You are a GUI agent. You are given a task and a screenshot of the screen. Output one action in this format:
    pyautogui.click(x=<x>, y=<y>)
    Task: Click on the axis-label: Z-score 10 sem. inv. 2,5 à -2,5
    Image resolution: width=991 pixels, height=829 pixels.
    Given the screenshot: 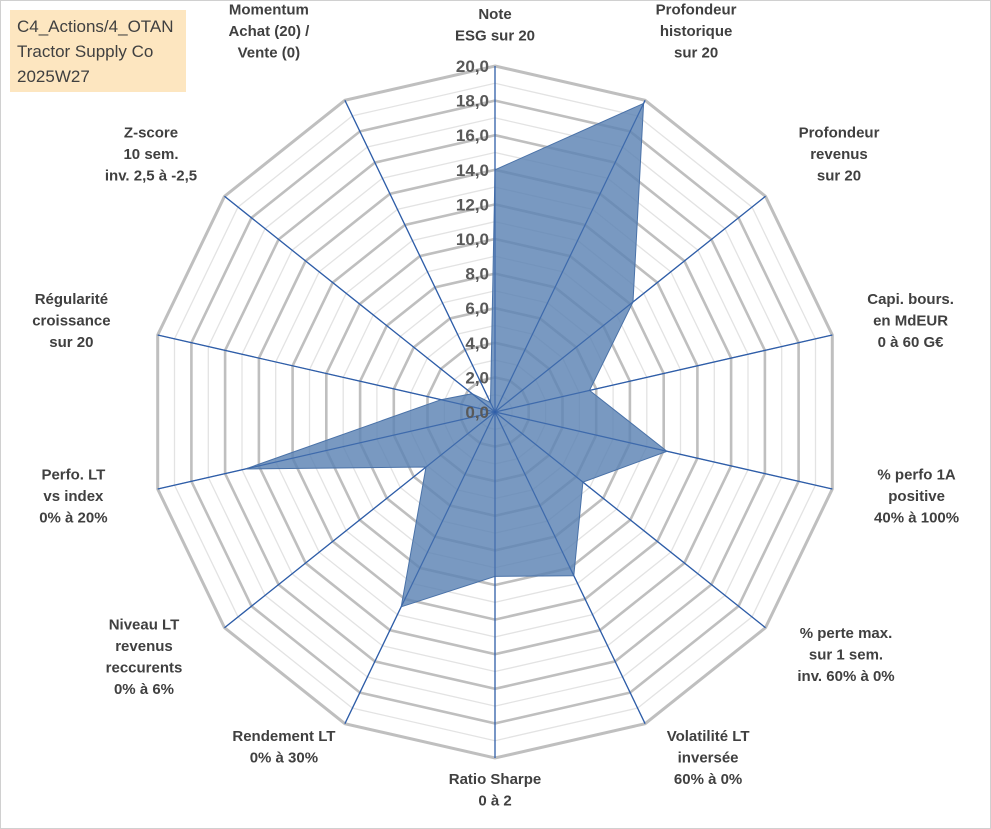 What is the action you would take?
    pyautogui.click(x=151, y=154)
    